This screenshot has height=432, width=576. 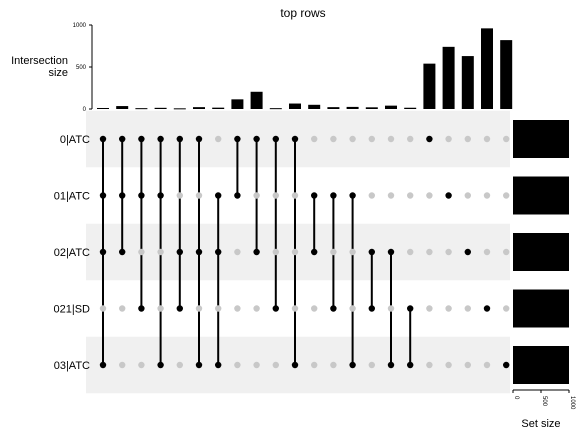 What do you see at coordinates (58, 73) in the screenshot?
I see `y-axis-label-line-2: size` at bounding box center [58, 73].